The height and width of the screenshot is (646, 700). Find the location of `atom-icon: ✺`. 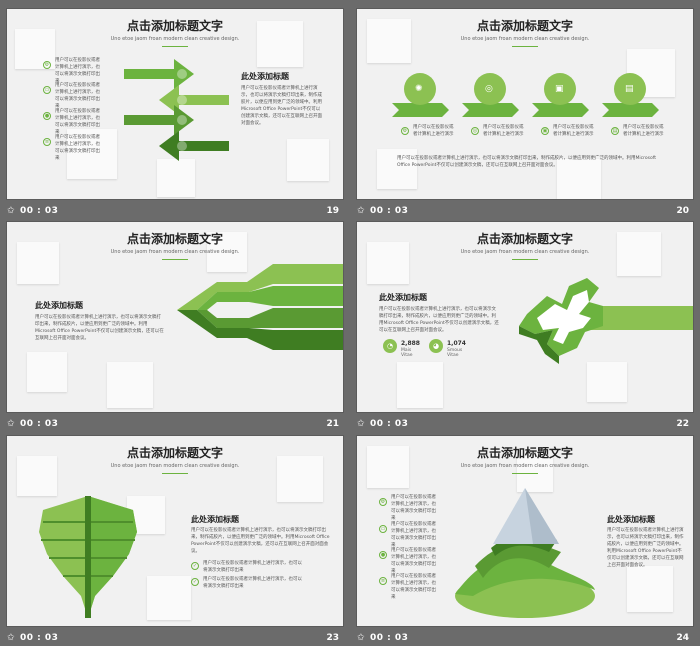

atom-icon: ✺ is located at coordinates (419, 89).